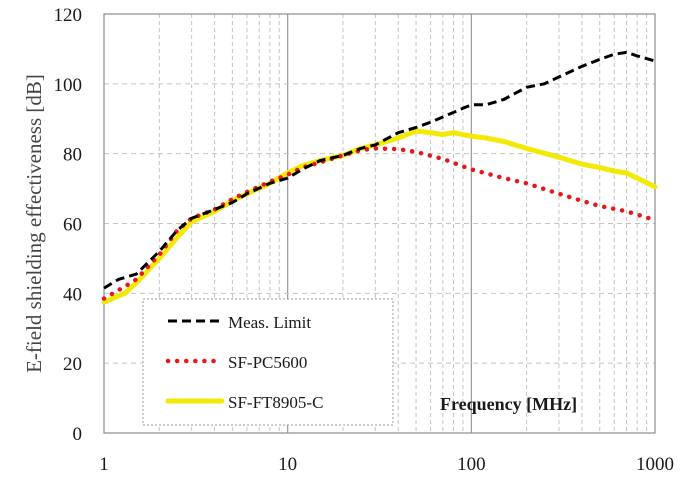  What do you see at coordinates (655, 464) in the screenshot?
I see `x-tick-label: 1000` at bounding box center [655, 464].